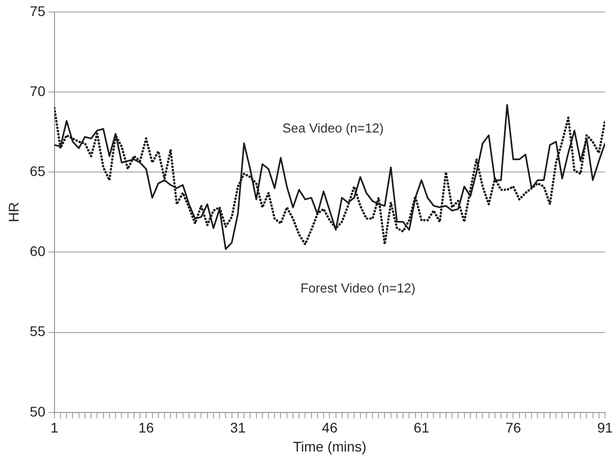  Describe the element at coordinates (13, 212) in the screenshot. I see `y-axis-title: HR` at that location.